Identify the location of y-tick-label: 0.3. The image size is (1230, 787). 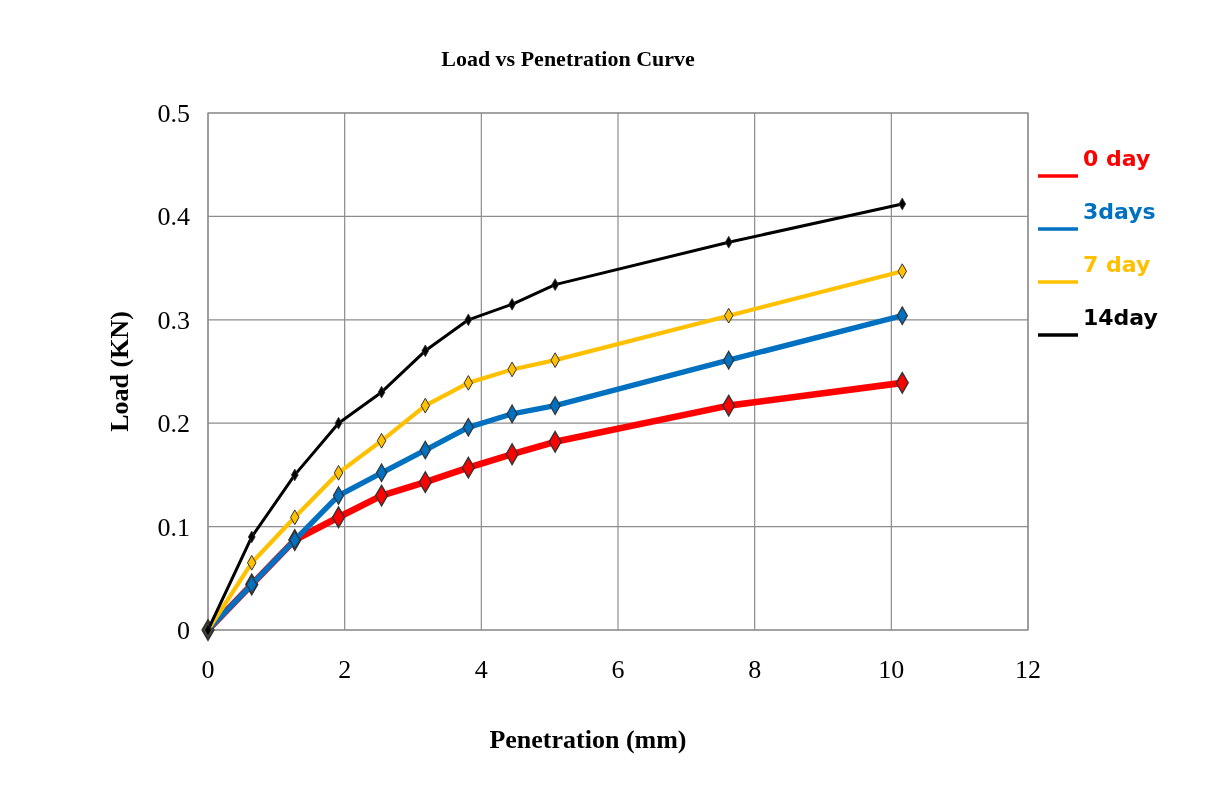
(173, 320).